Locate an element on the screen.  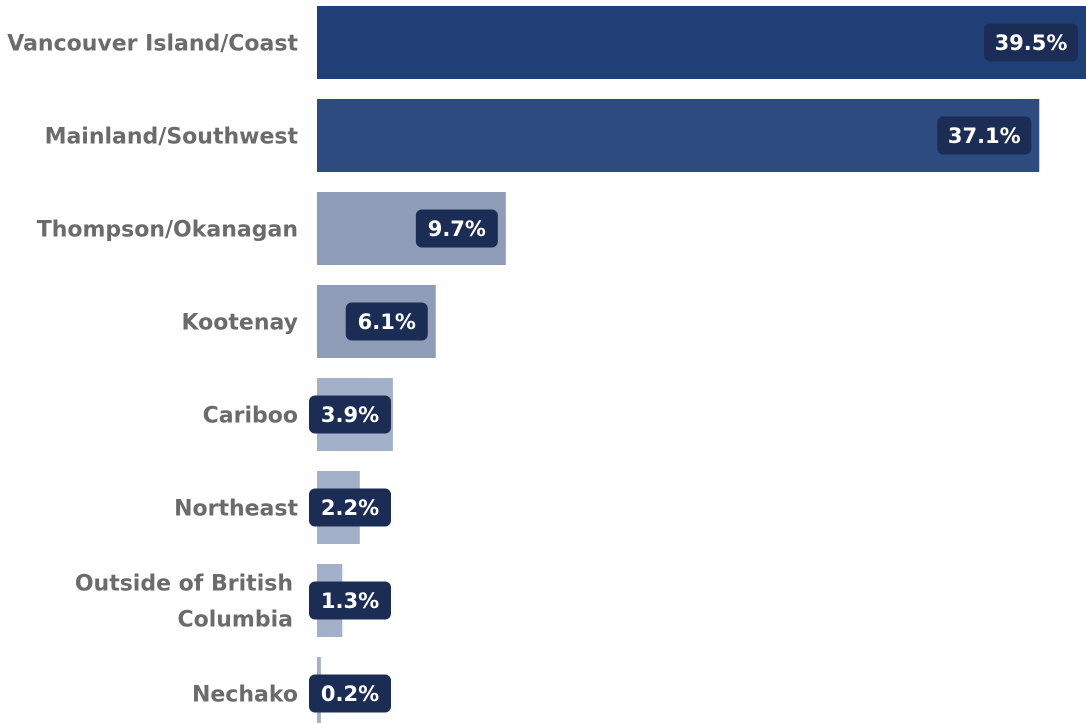
value-label: 37.1% is located at coordinates (984, 136).